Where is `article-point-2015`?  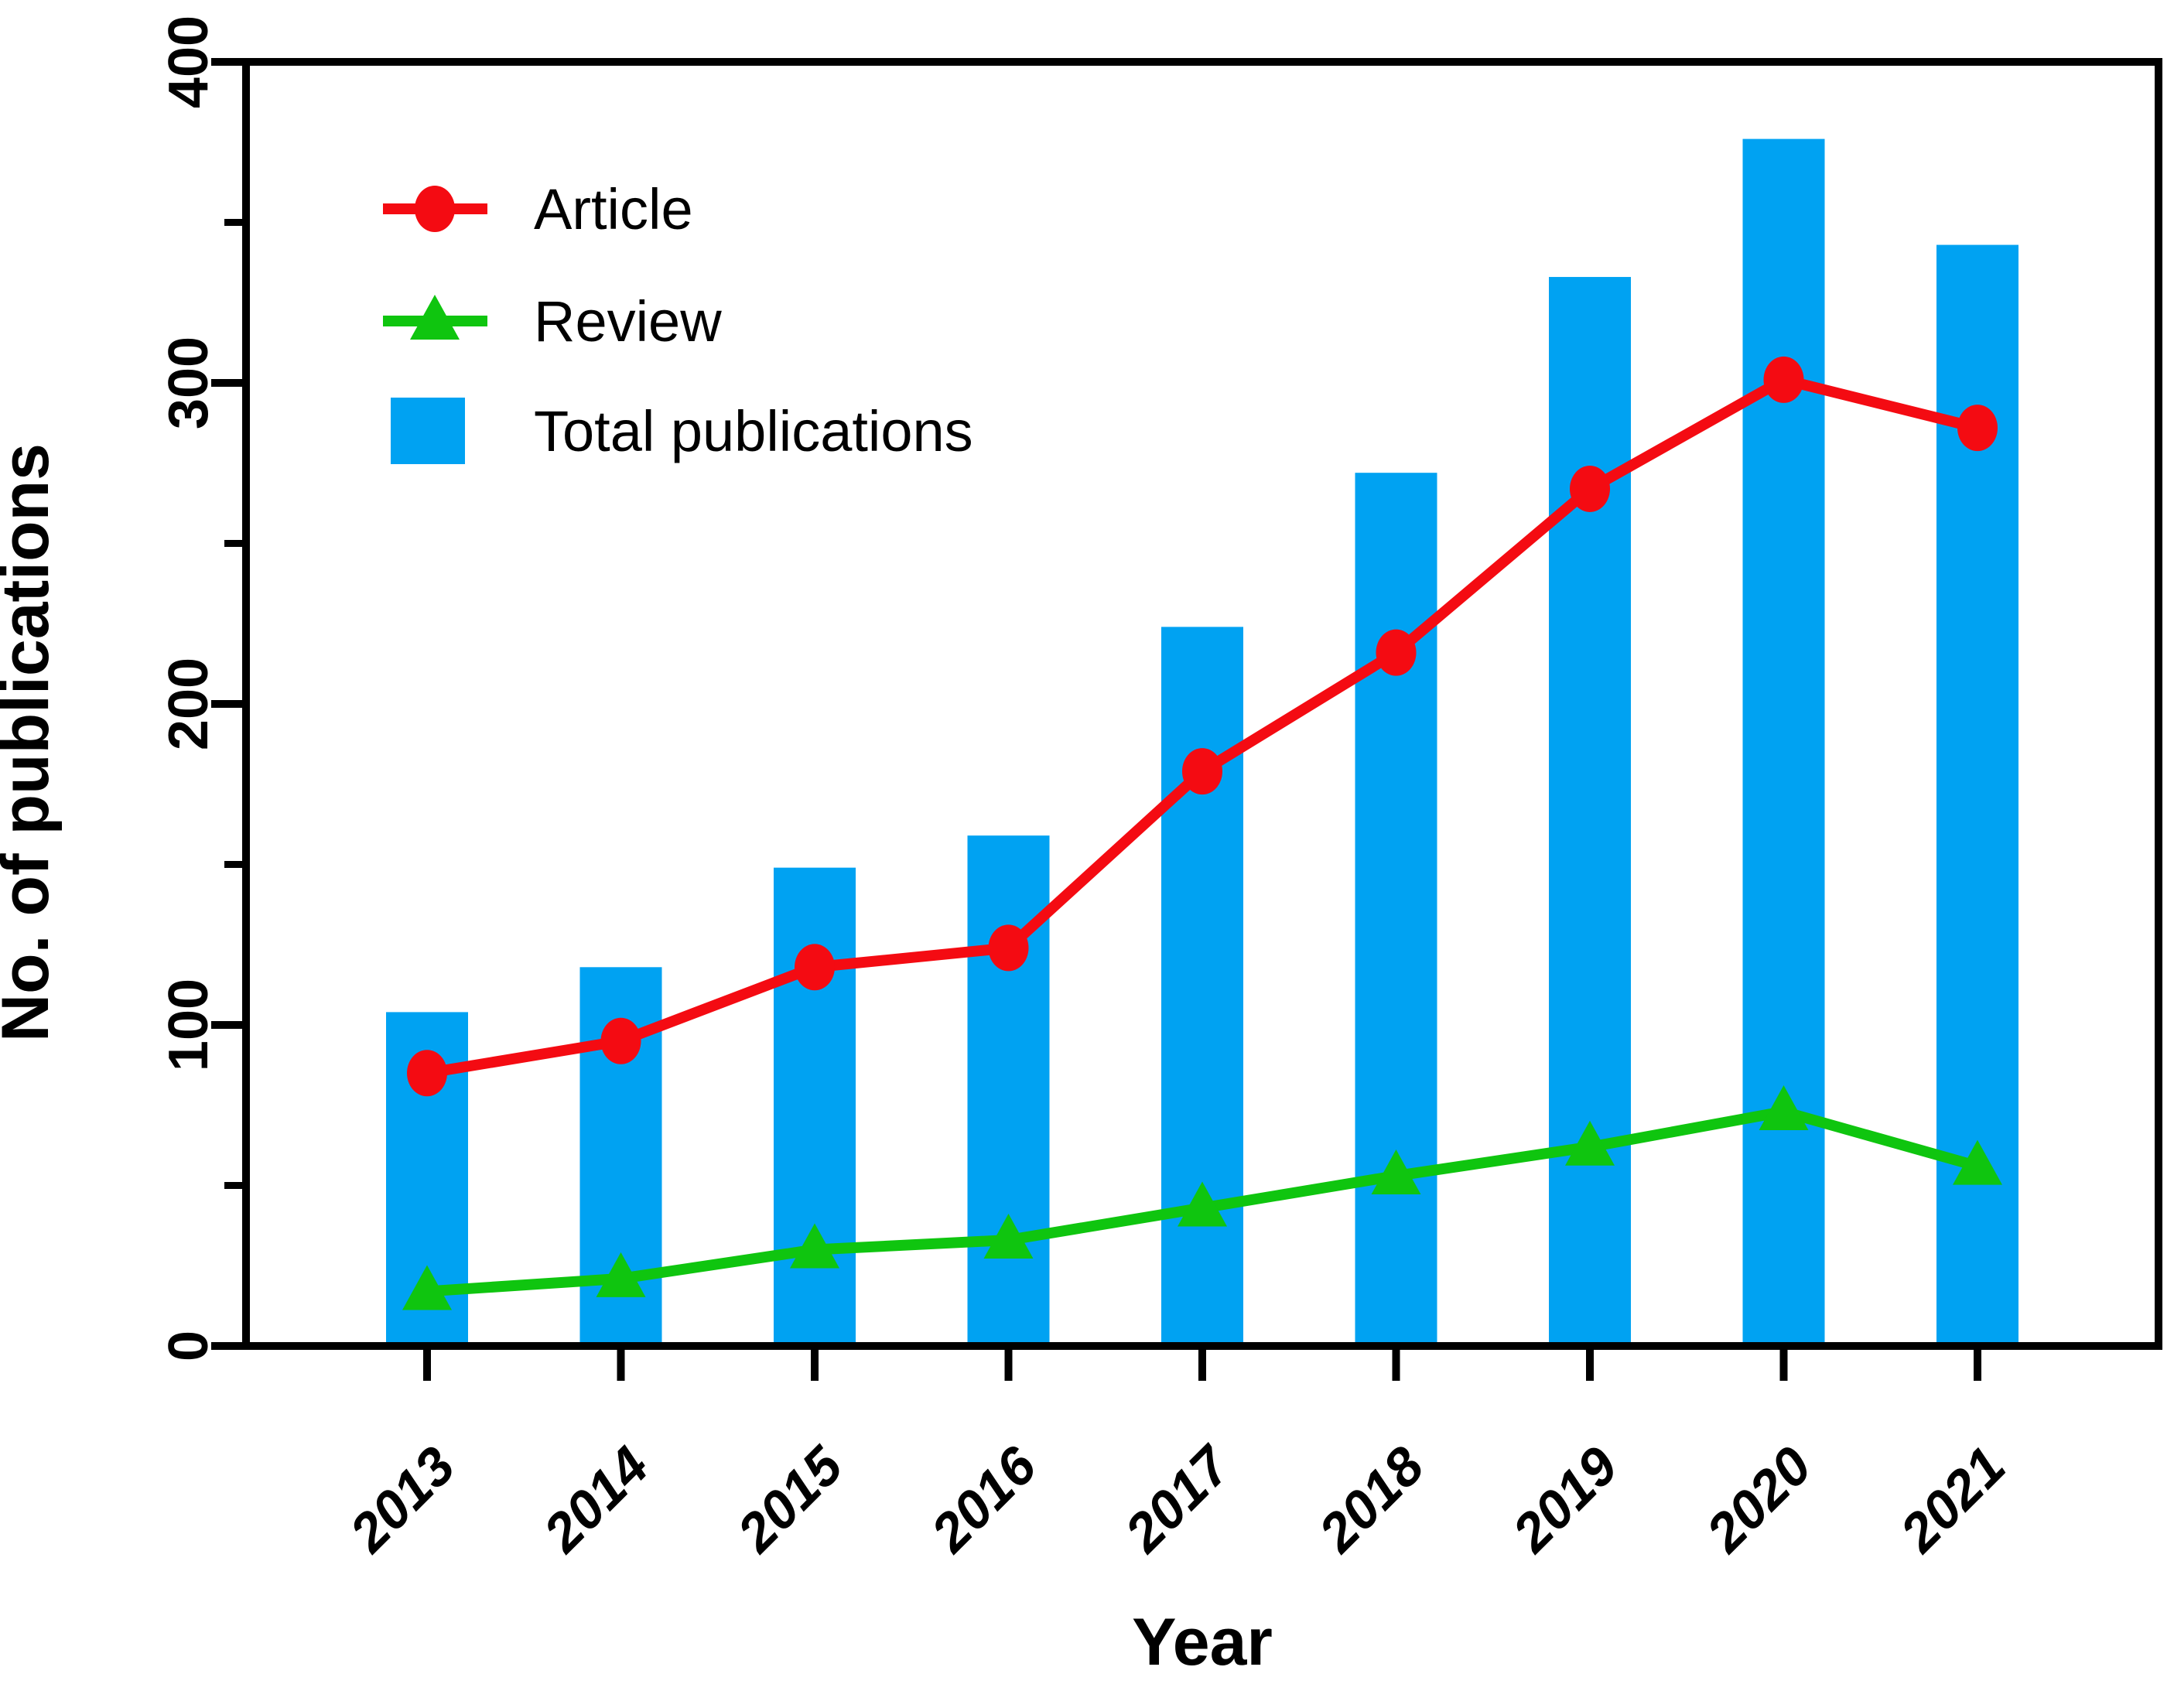 article-point-2015 is located at coordinates (815, 967).